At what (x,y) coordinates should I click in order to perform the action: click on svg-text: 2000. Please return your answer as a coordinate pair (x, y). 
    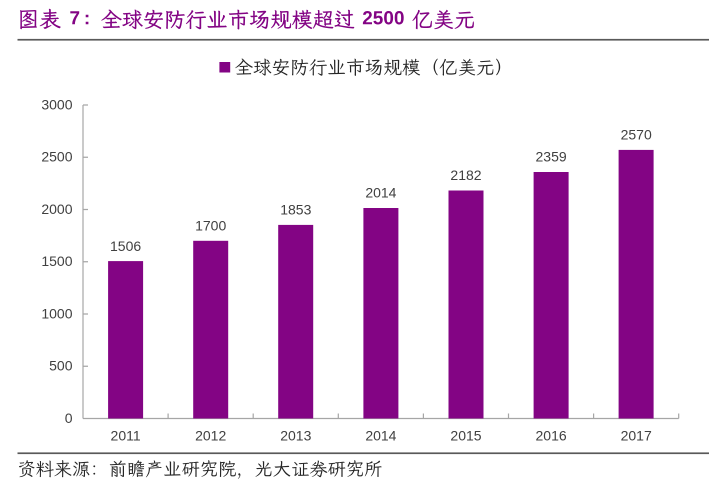
    Looking at the image, I should click on (56, 209).